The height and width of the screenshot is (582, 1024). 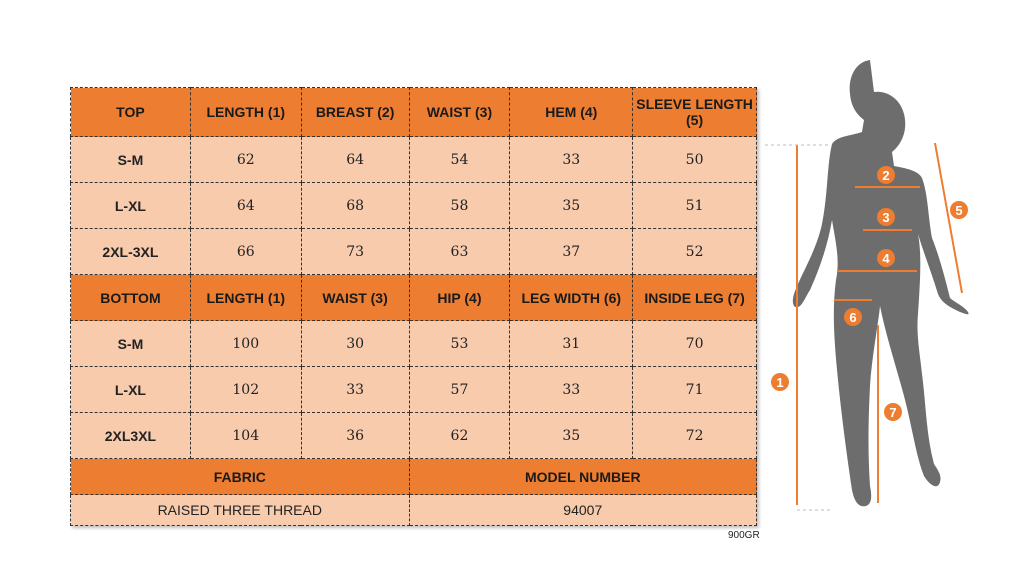 I want to click on top-header-cell: HEM (4), so click(x=571, y=112).